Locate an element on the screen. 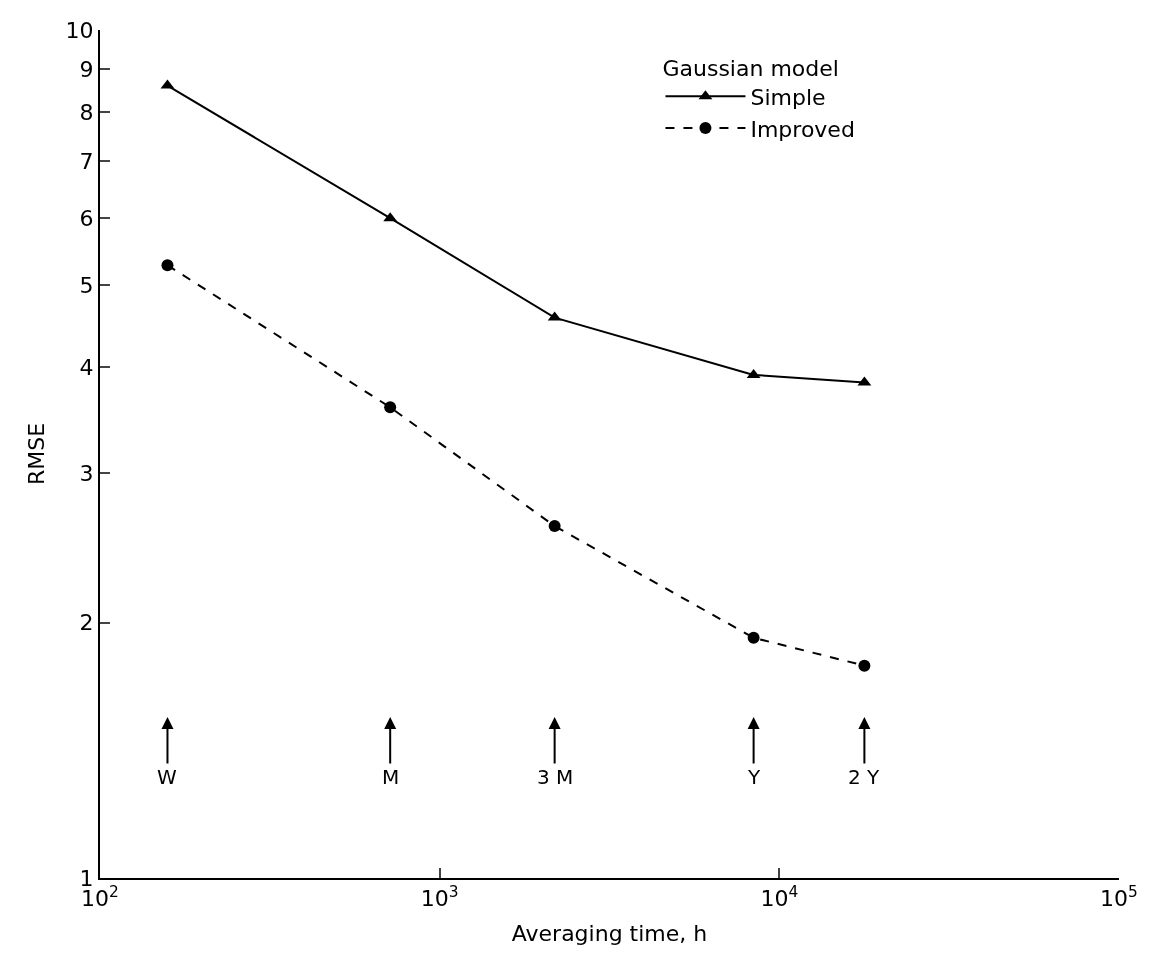  annotation: M is located at coordinates (391, 777).